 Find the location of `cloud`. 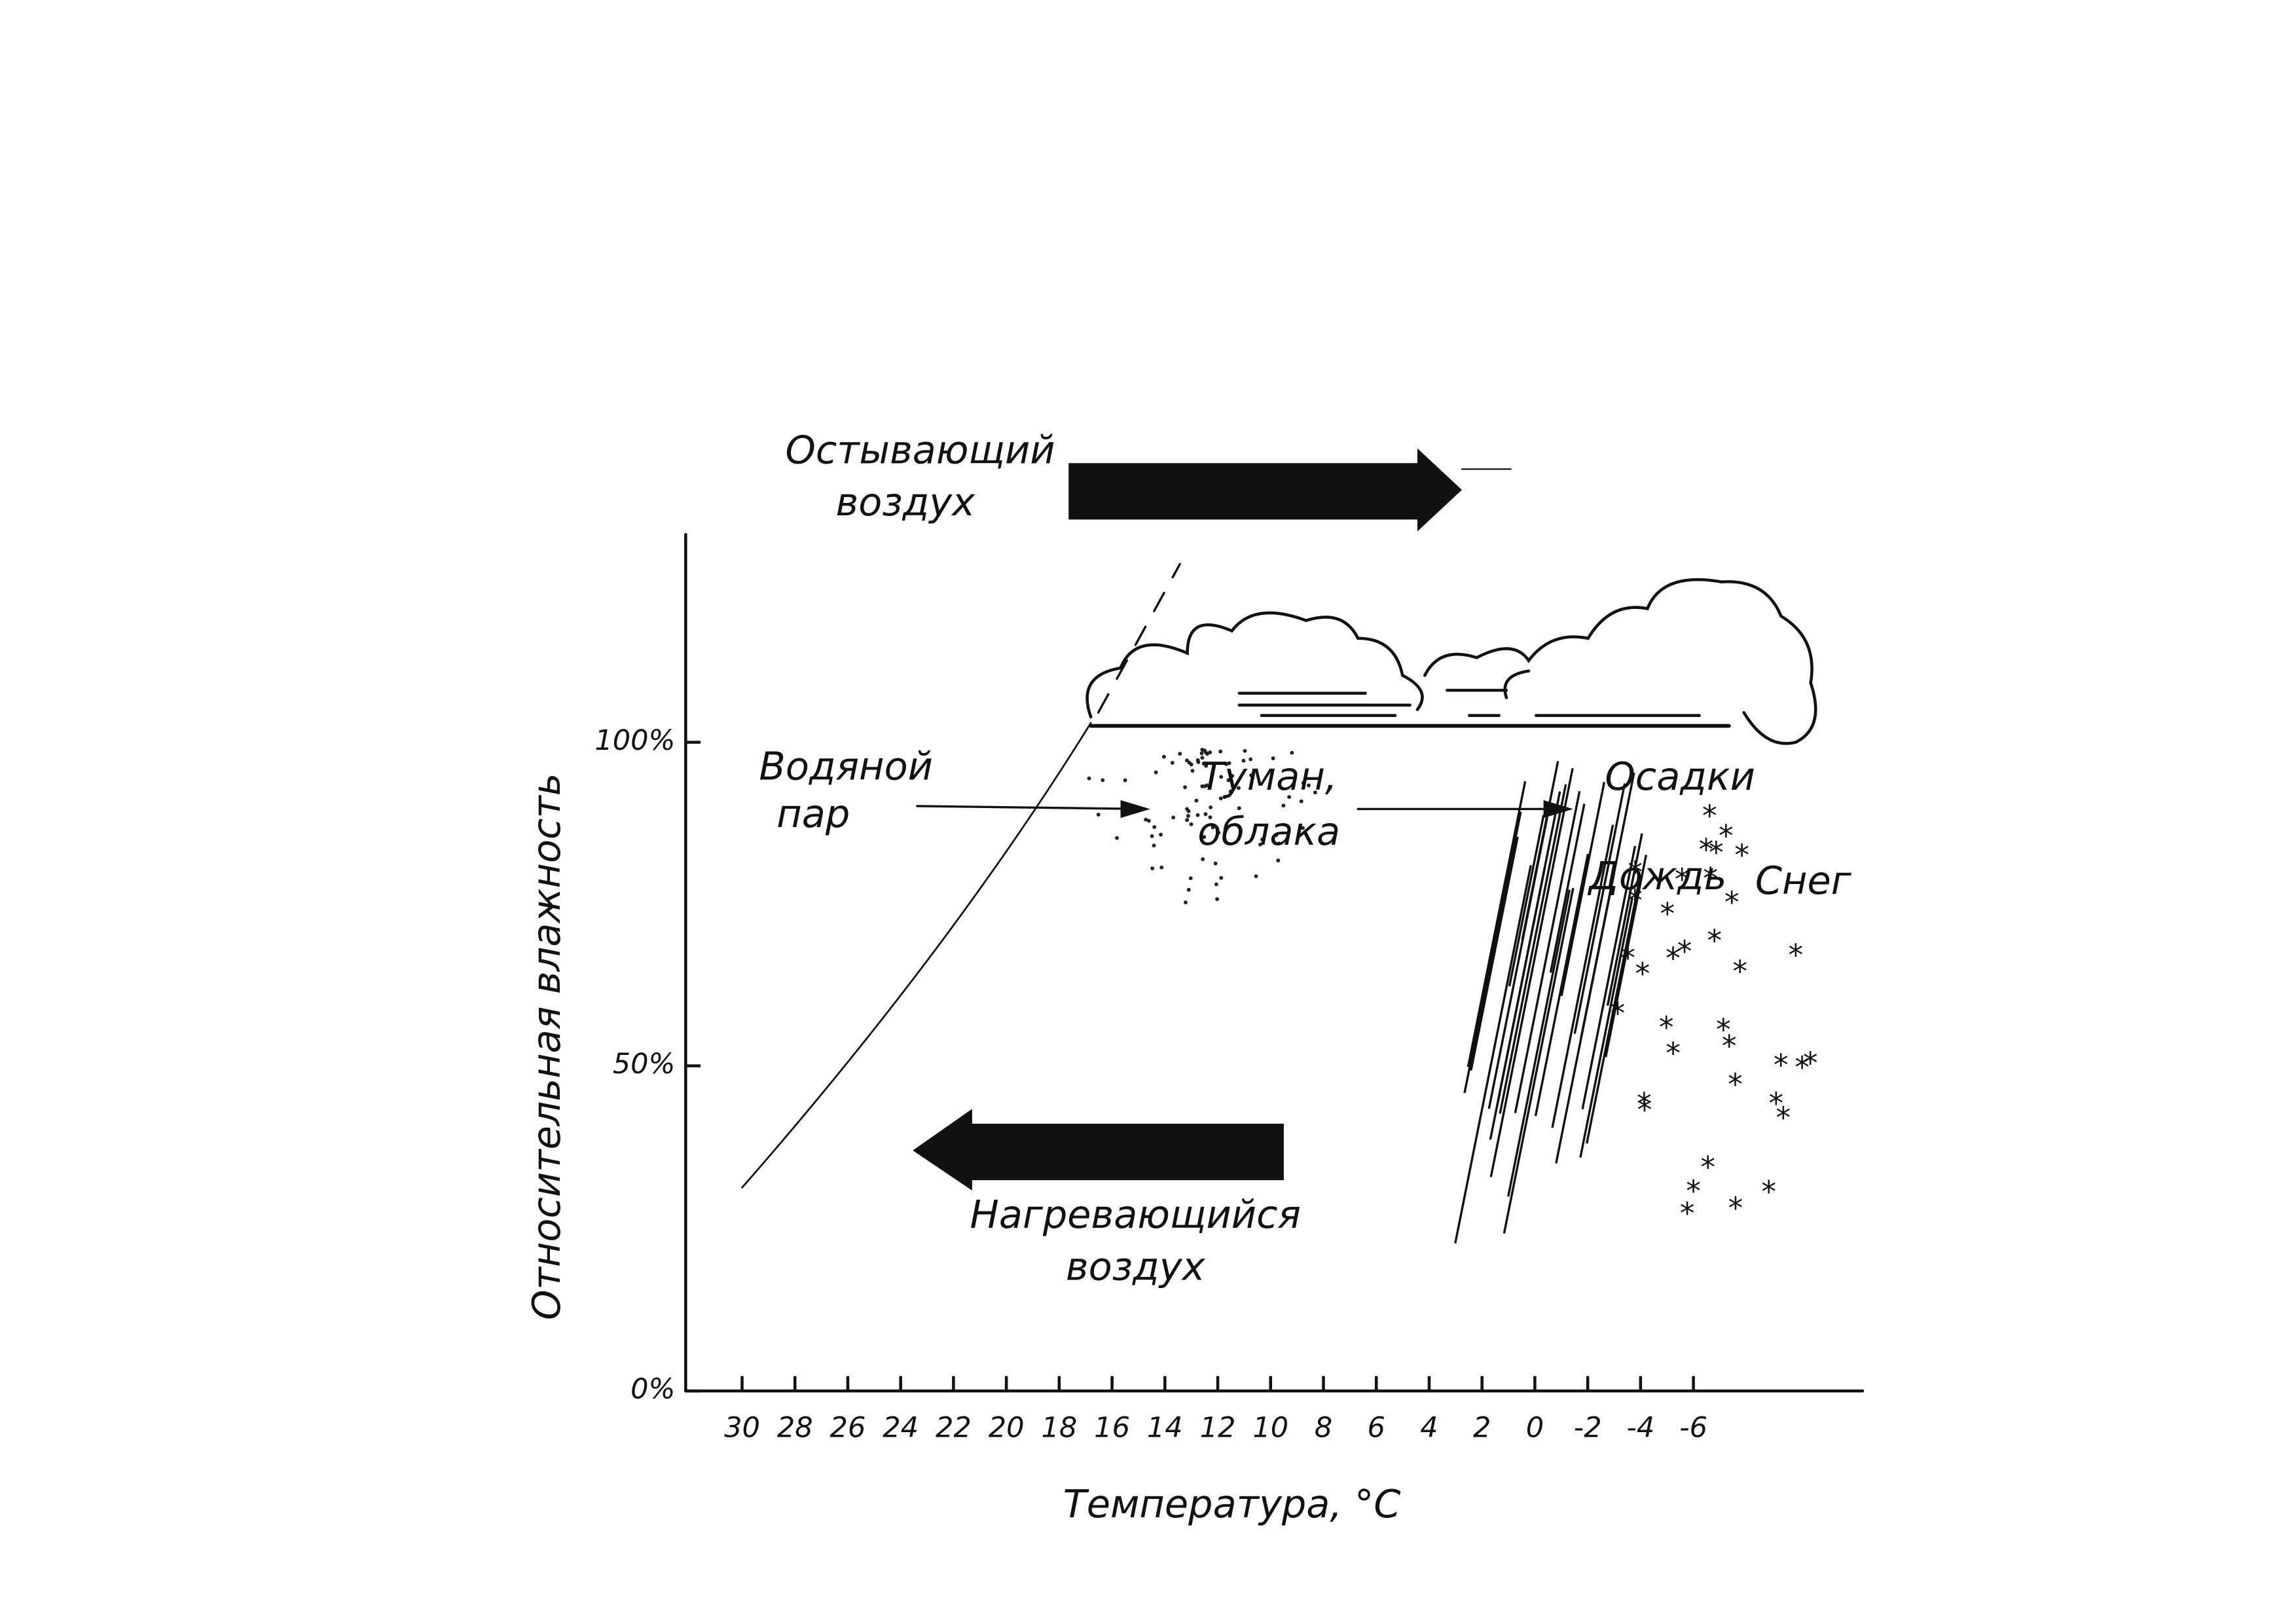

cloud is located at coordinates (1451, 661).